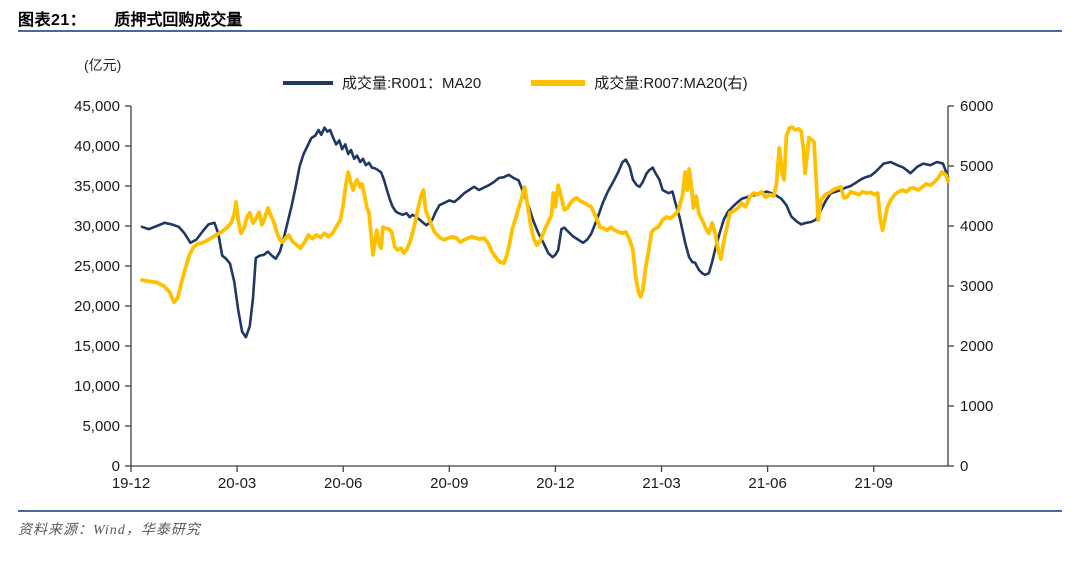  I want to click on x-axis-tick-label: 20-12, so click(555, 483).